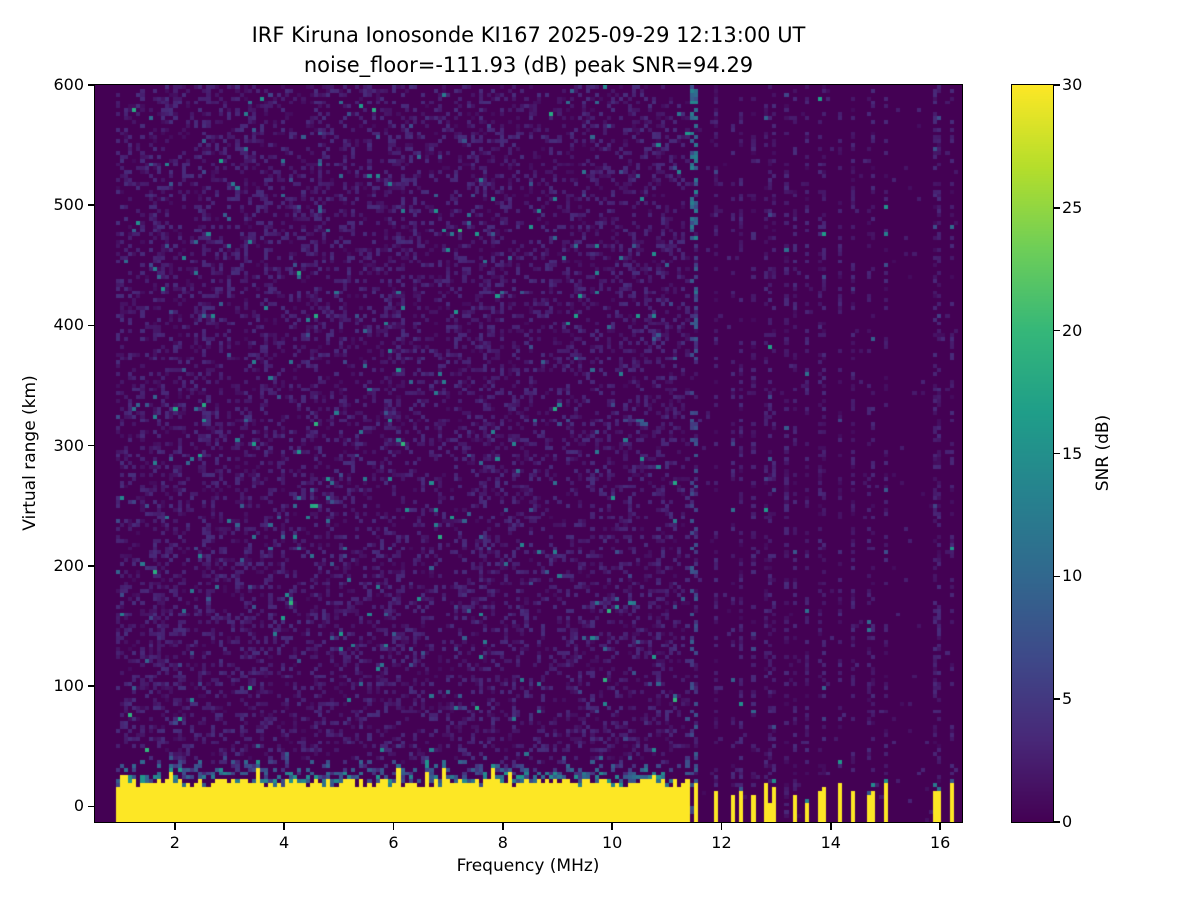  Describe the element at coordinates (721, 842) in the screenshot. I see `x-tick-label: 12` at that location.